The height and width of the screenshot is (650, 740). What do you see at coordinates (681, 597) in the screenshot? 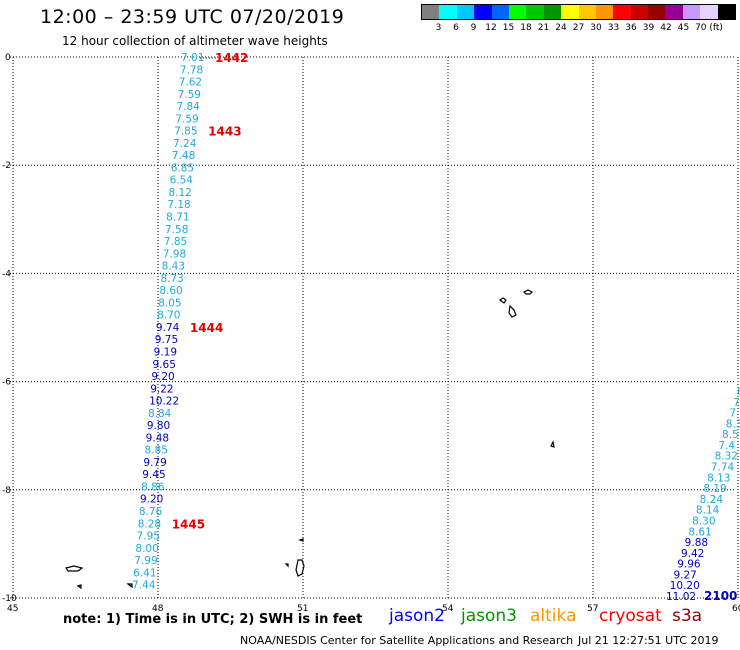
I see `track2-wave-height: 11.02` at bounding box center [681, 597].